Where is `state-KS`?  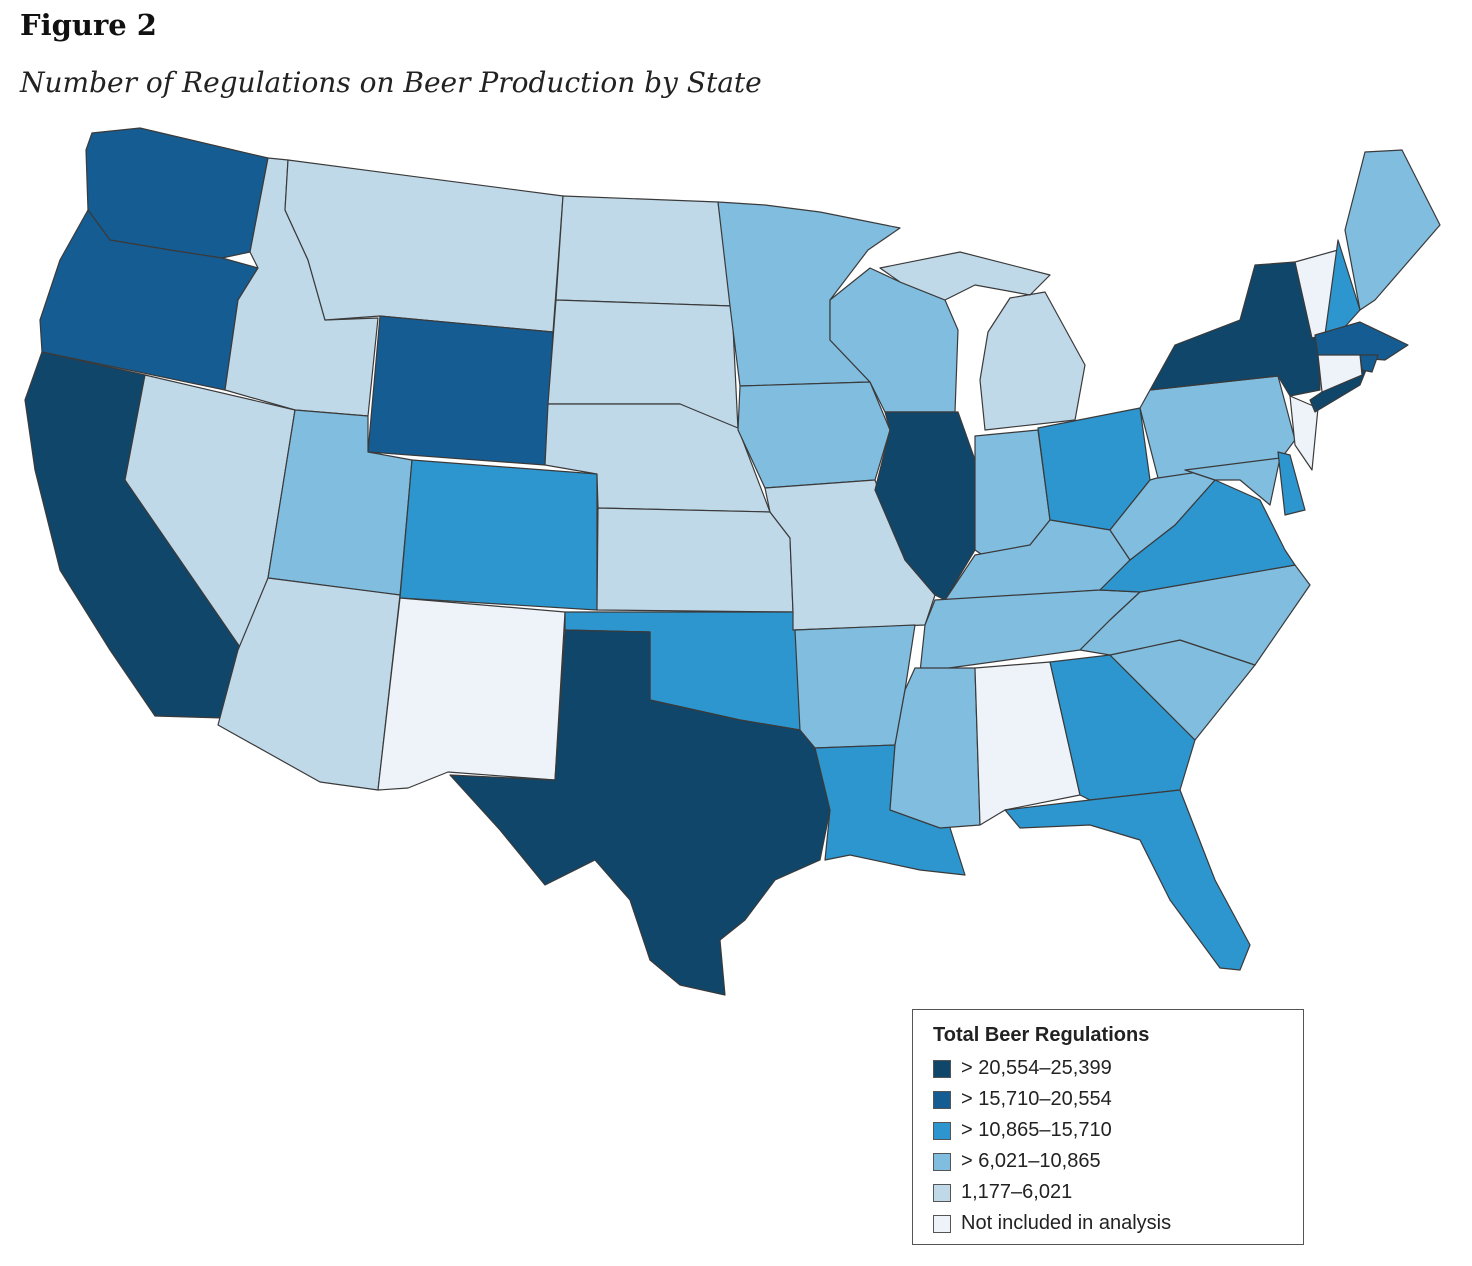
state-KS is located at coordinates (695, 560).